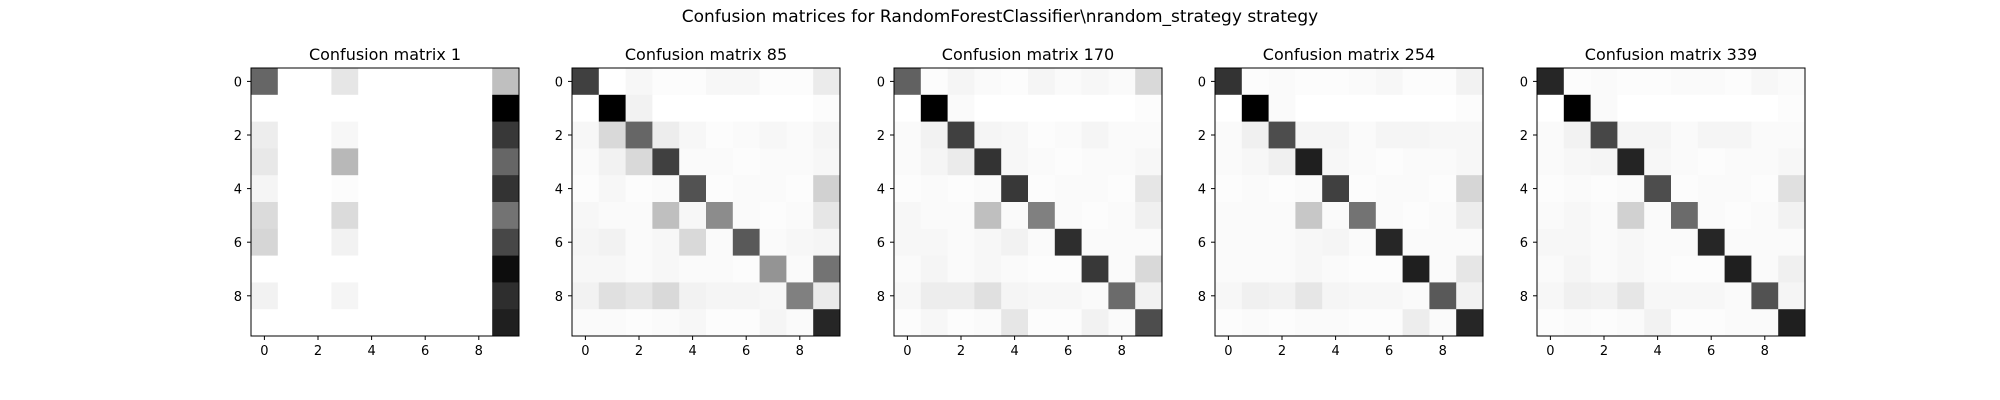  What do you see at coordinates (1524, 243) in the screenshot?
I see `y-tick-label: 6` at bounding box center [1524, 243].